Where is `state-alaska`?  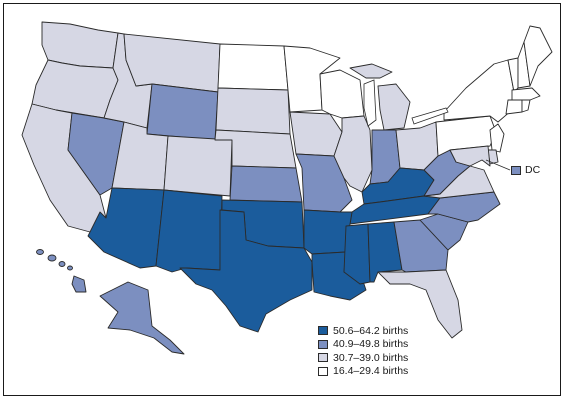 state-alaska is located at coordinates (142, 318).